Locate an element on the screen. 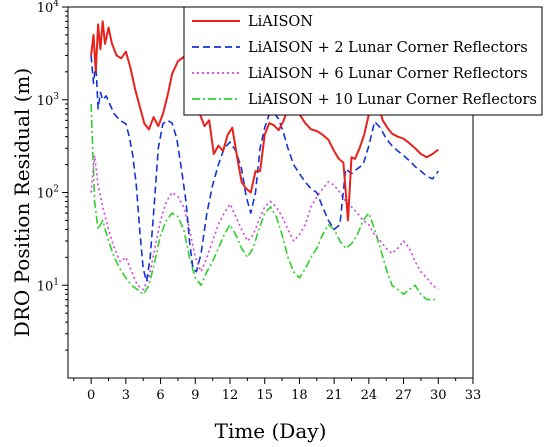  x-tick-label-4: 12 is located at coordinates (230, 395).